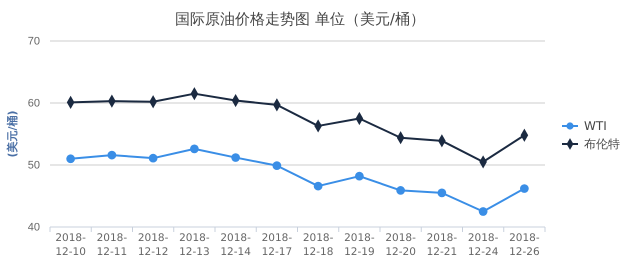  I want to click on x-tick-label: 2018-12-24, so click(483, 245).